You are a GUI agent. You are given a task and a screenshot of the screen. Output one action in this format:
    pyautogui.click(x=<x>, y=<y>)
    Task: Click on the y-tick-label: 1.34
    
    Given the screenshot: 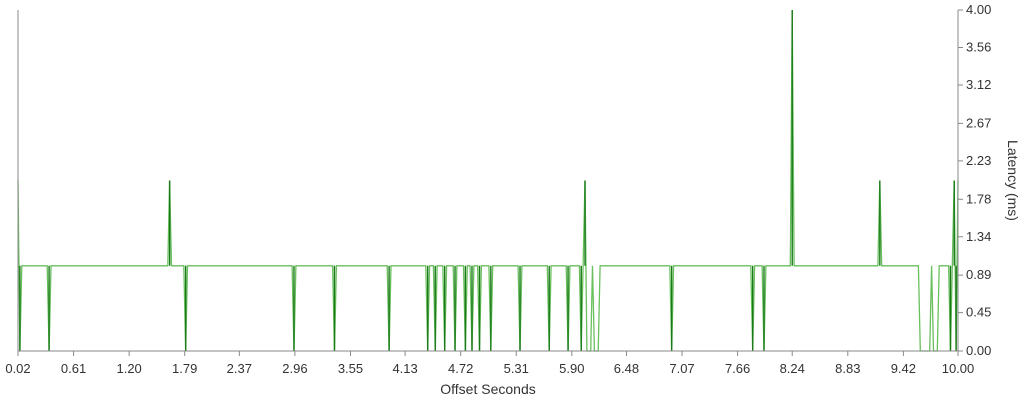 What is the action you would take?
    pyautogui.click(x=978, y=236)
    